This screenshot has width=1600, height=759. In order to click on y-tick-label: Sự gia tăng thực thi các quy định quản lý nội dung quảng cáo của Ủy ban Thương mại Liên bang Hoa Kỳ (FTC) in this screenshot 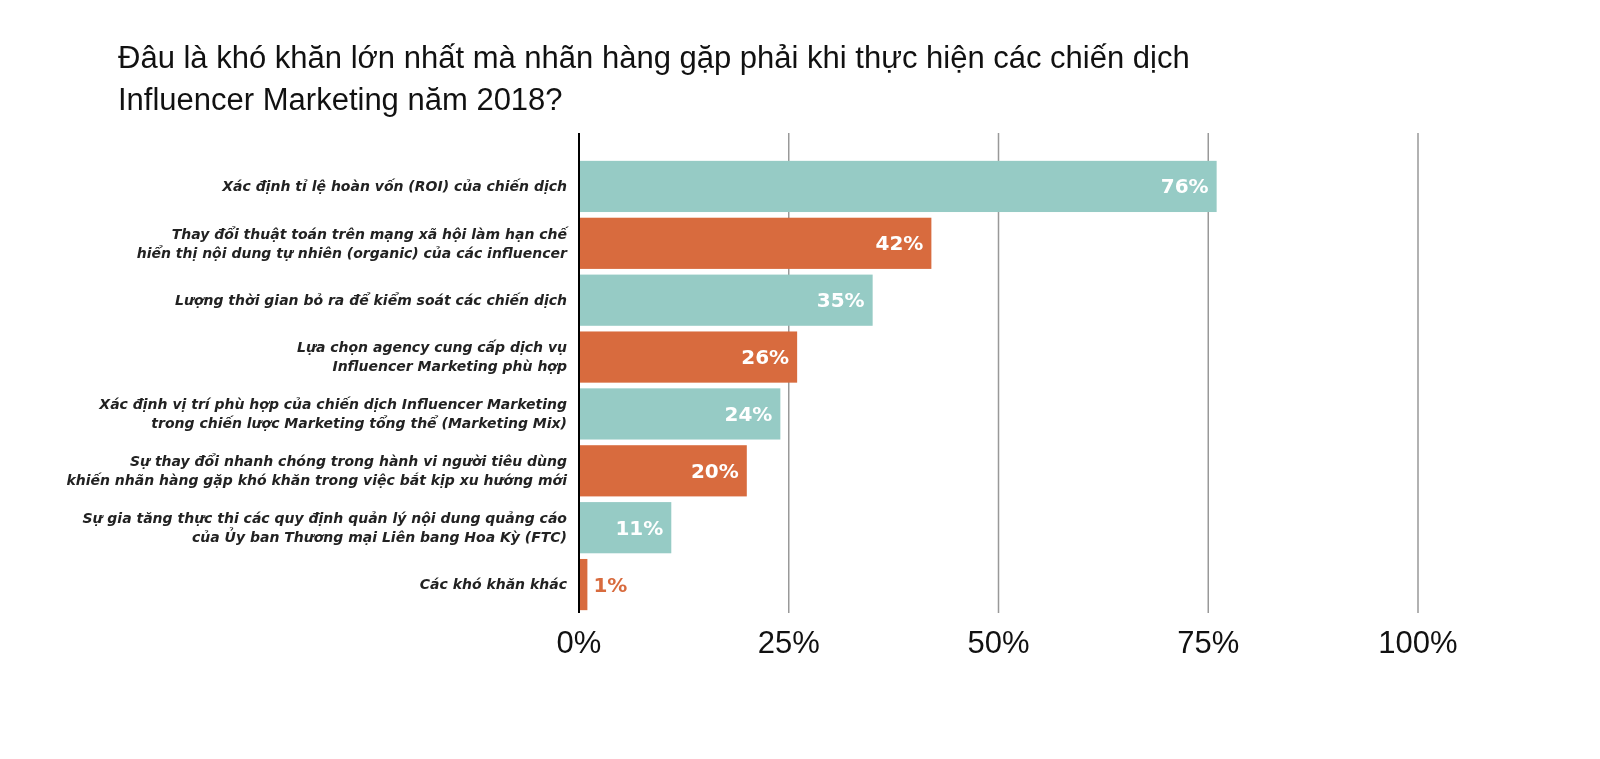, I will do `click(325, 528)`.